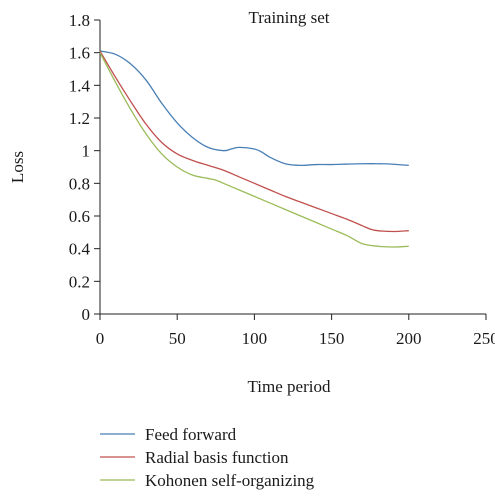 This screenshot has height=500, width=495. I want to click on y-tick-label: 0.2, so click(79, 281).